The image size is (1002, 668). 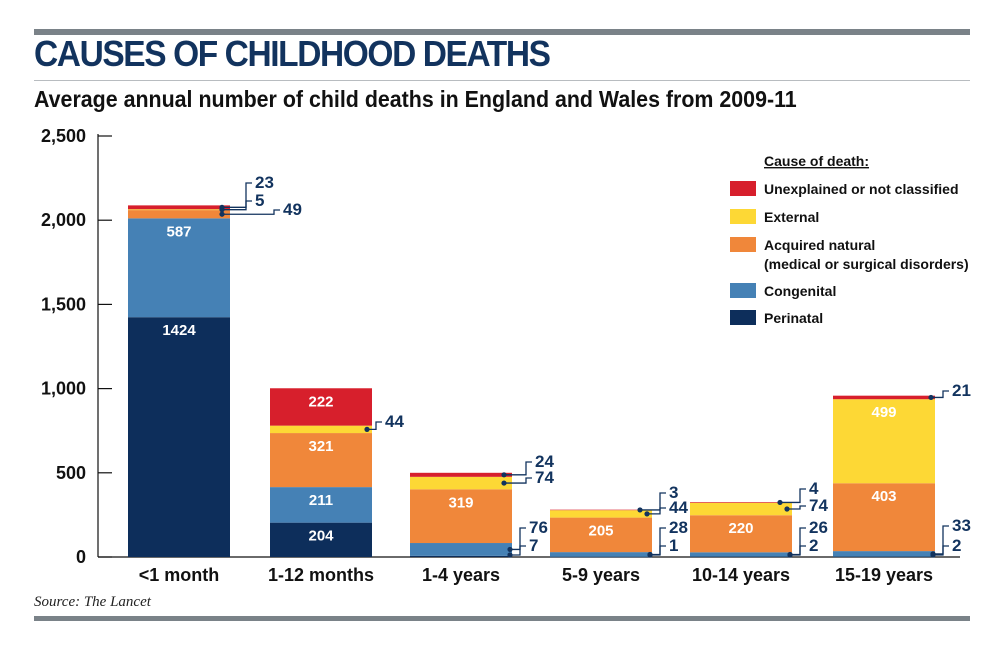 I want to click on chart-title: CAUSES OF CHILDHOOD DEATHS, so click(x=292, y=53).